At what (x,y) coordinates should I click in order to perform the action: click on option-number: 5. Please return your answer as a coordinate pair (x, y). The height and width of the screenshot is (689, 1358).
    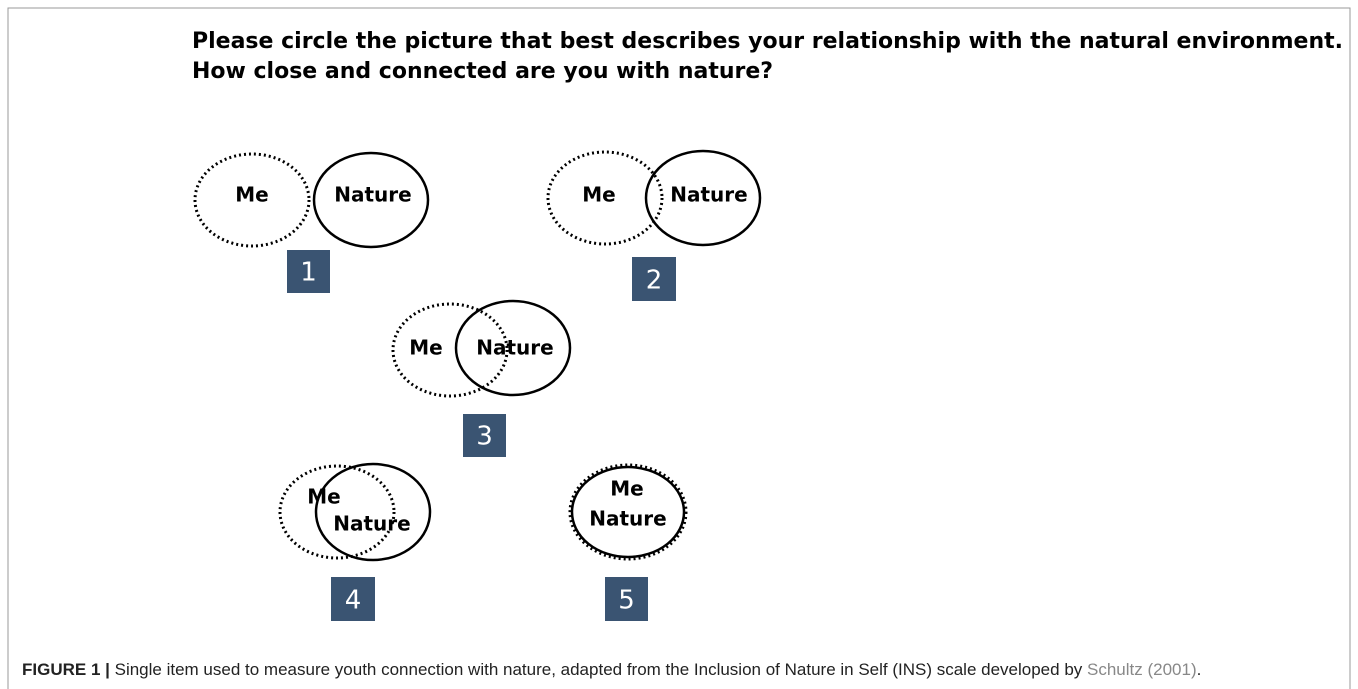
    Looking at the image, I should click on (626, 601).